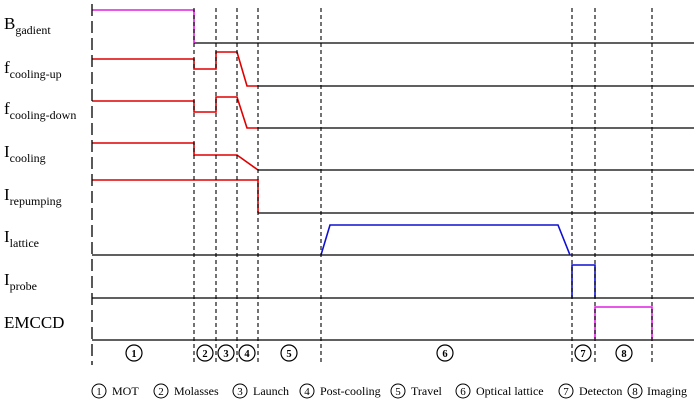 The height and width of the screenshot is (404, 699). What do you see at coordinates (175, 156) in the screenshot?
I see `trace-i-cooling` at bounding box center [175, 156].